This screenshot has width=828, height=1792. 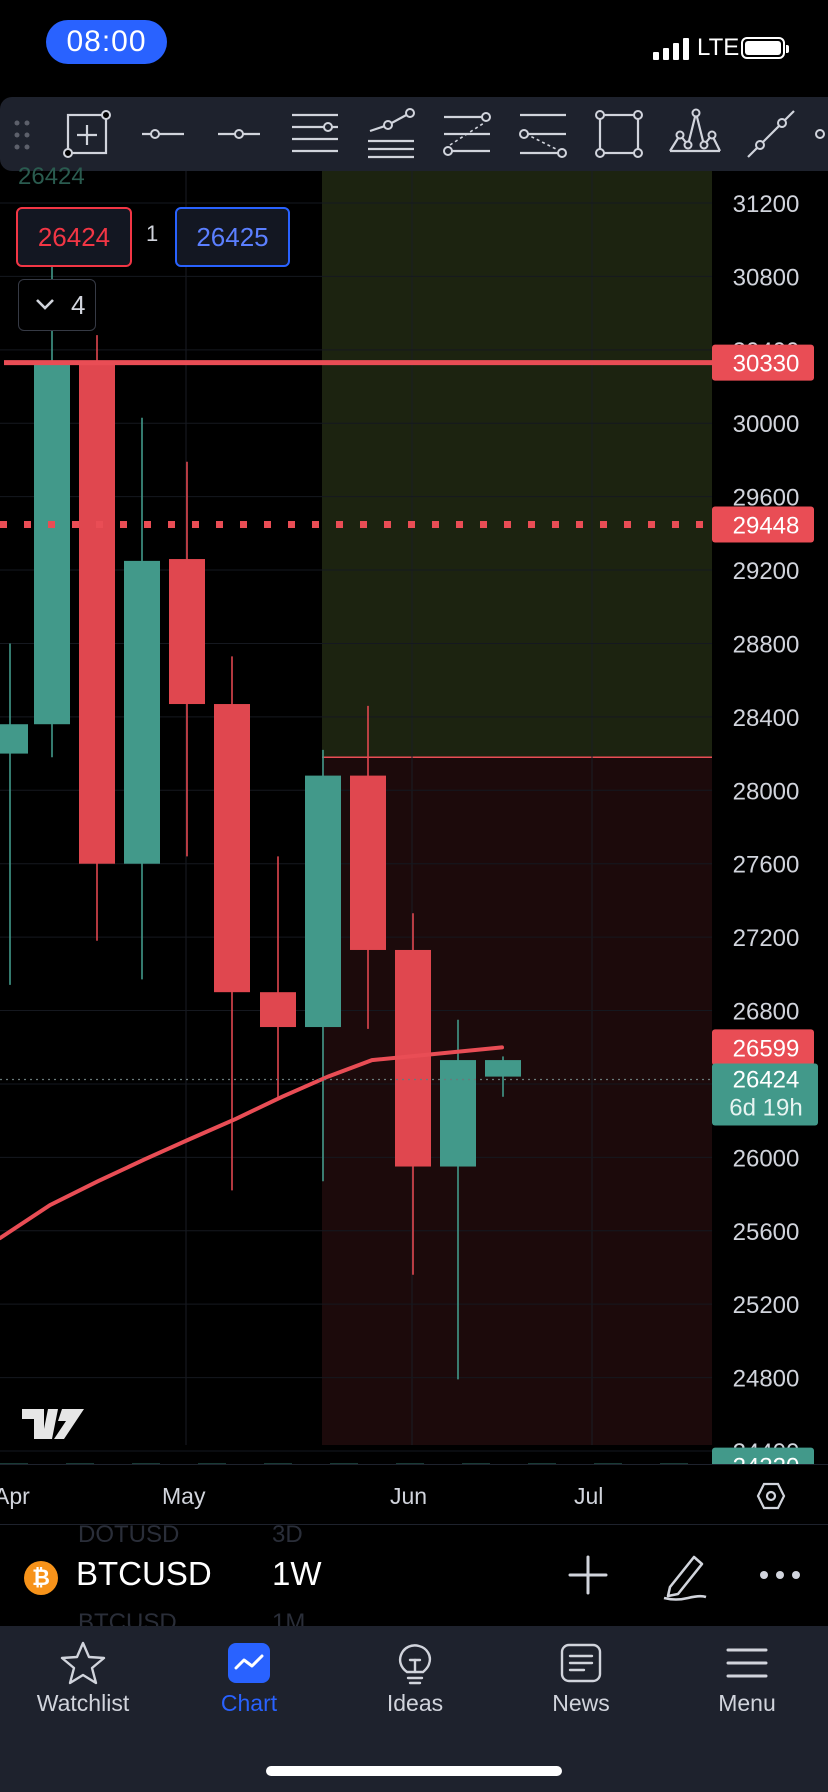 I want to click on parallel-lines-tool-icon, so click(x=315, y=134).